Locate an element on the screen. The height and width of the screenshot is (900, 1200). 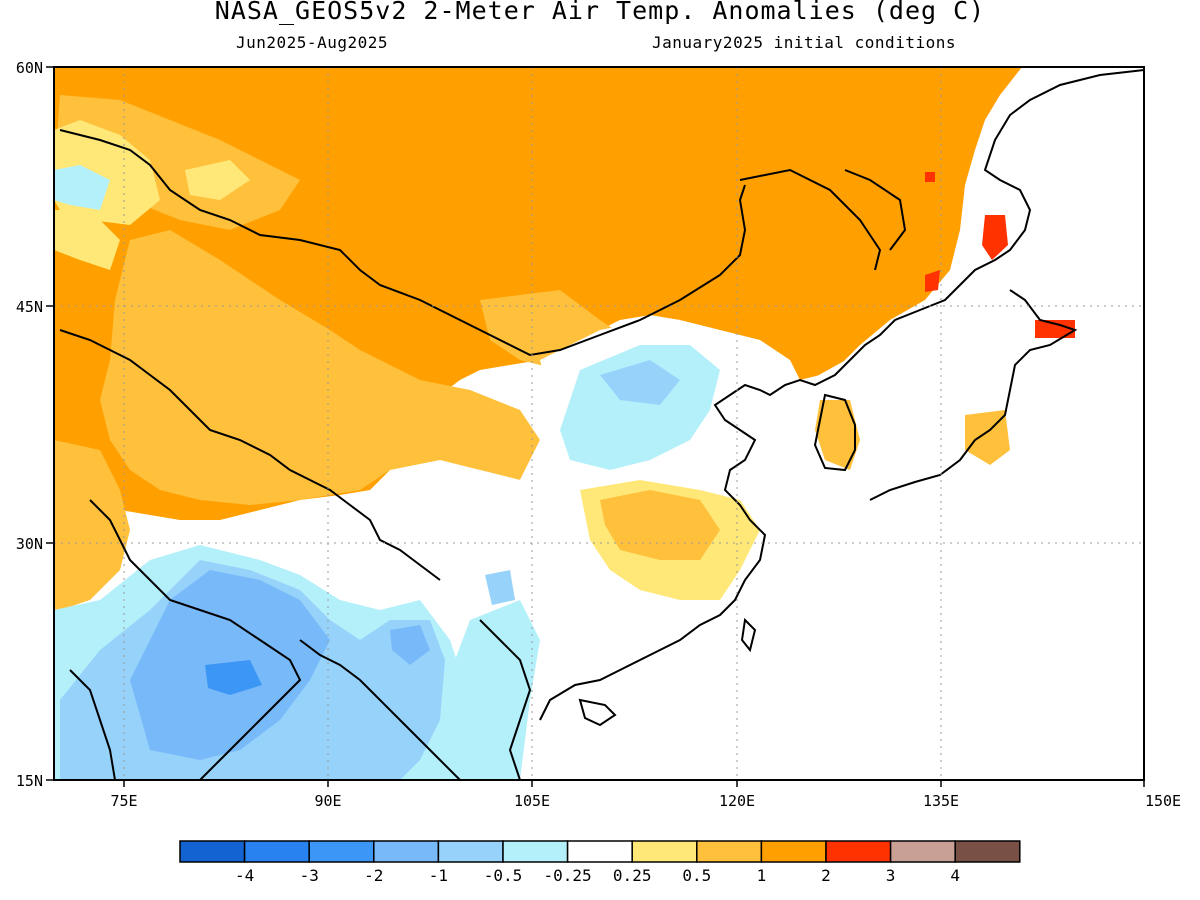
legend-label: 1 is located at coordinates (762, 875).